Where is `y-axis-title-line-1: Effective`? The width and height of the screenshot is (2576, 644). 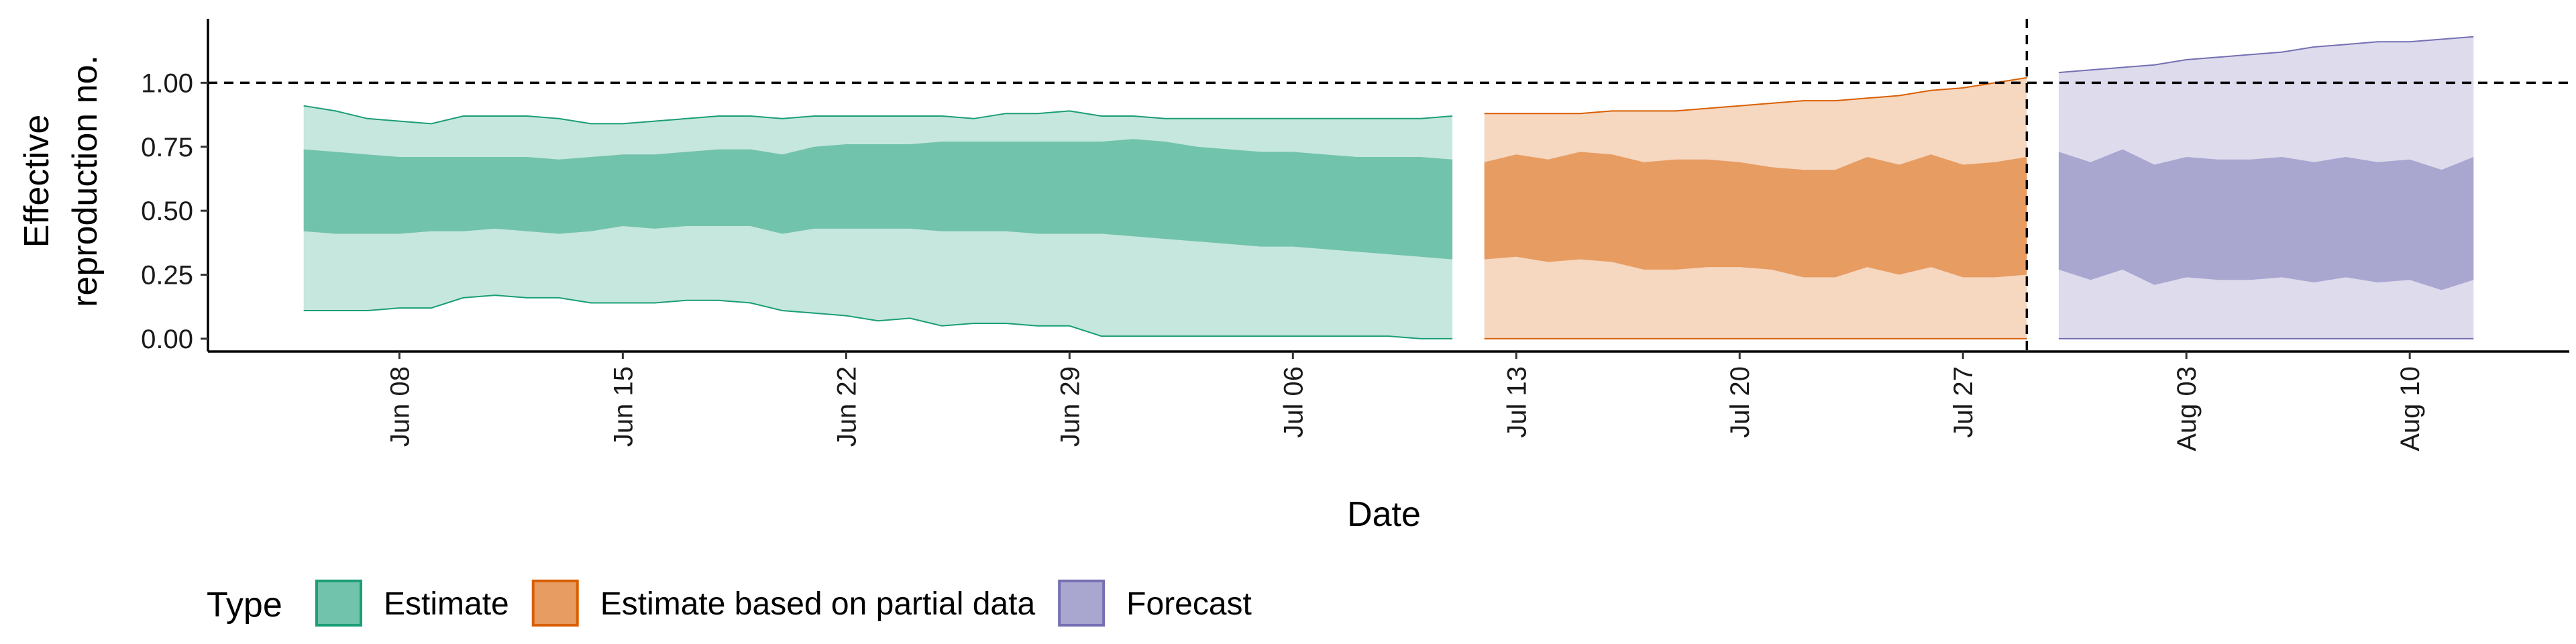 y-axis-title-line-1: Effective is located at coordinates (36, 181).